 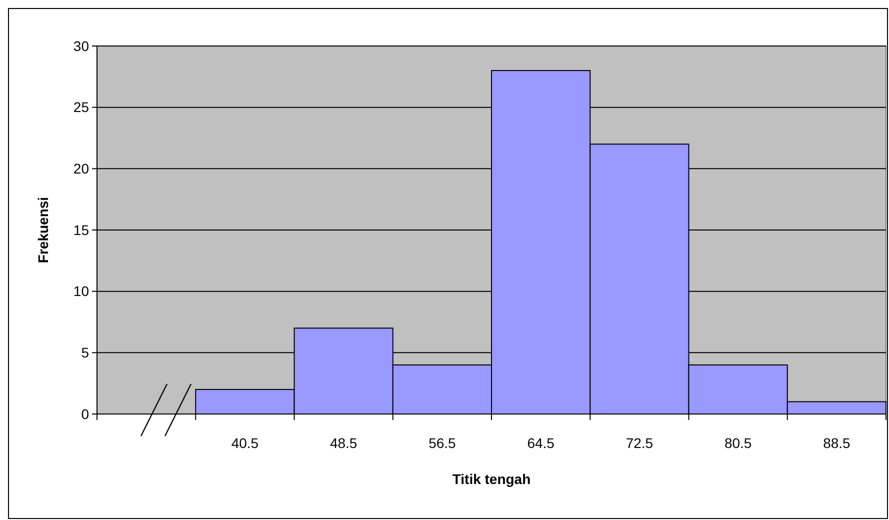 What do you see at coordinates (81, 46) in the screenshot?
I see `y-tick-label: 30` at bounding box center [81, 46].